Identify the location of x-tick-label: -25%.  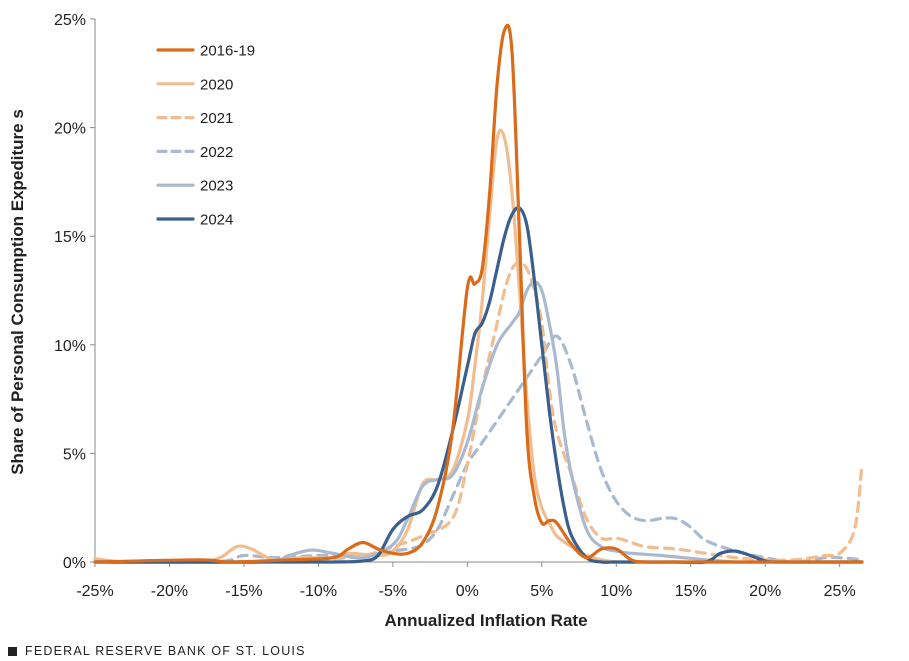
(94, 591).